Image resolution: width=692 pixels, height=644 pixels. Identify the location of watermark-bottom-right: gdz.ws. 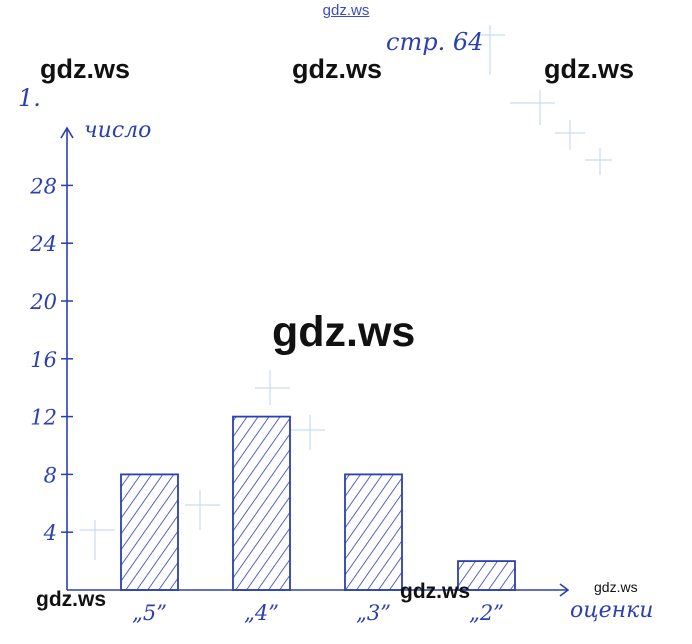
(616, 587).